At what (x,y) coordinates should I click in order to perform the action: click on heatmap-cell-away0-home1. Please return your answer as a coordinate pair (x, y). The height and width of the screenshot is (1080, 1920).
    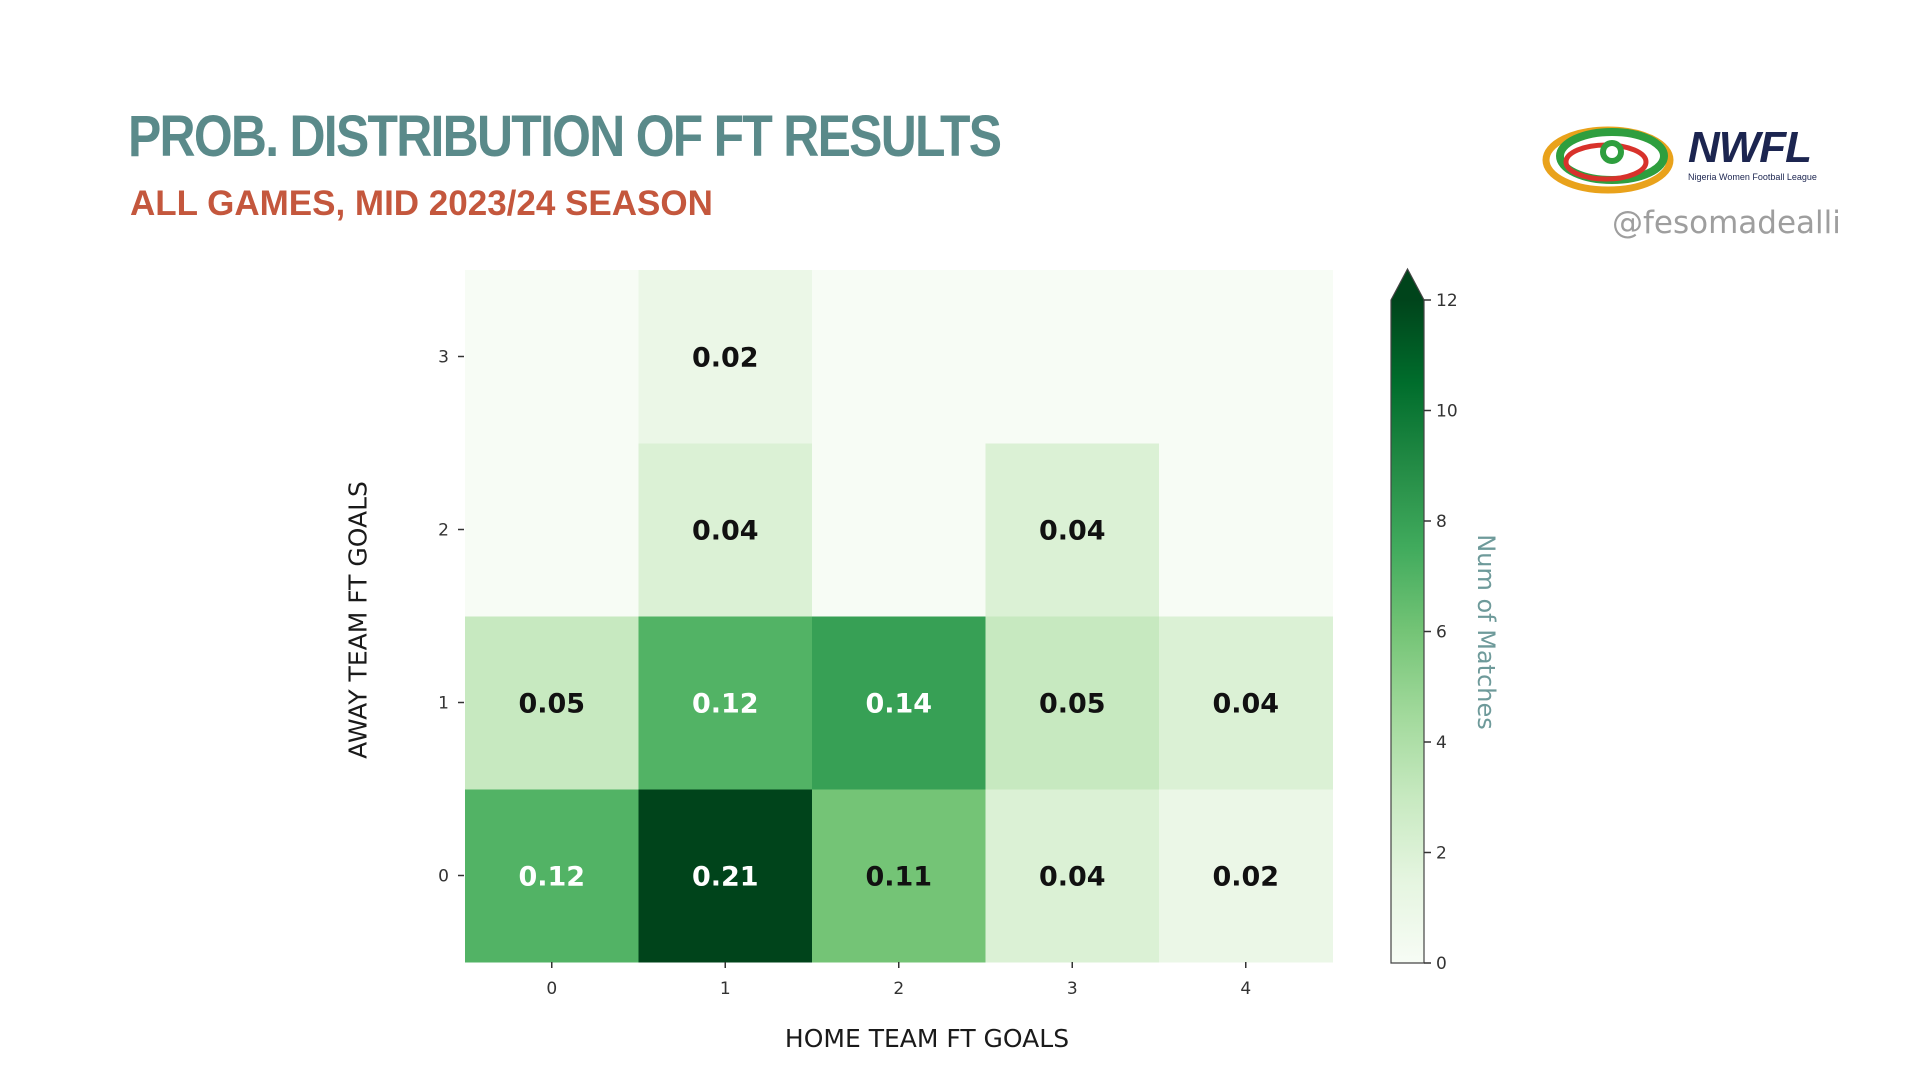
    Looking at the image, I should click on (725, 876).